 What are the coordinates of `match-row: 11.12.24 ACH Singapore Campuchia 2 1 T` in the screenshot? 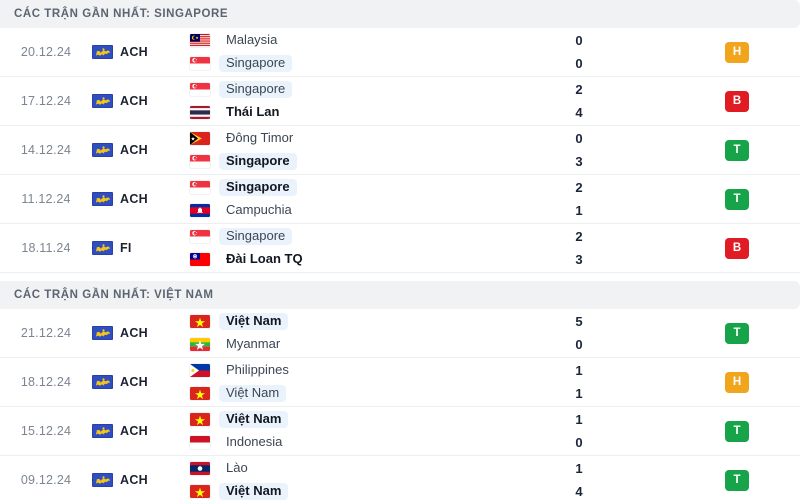 It's located at (400, 199).